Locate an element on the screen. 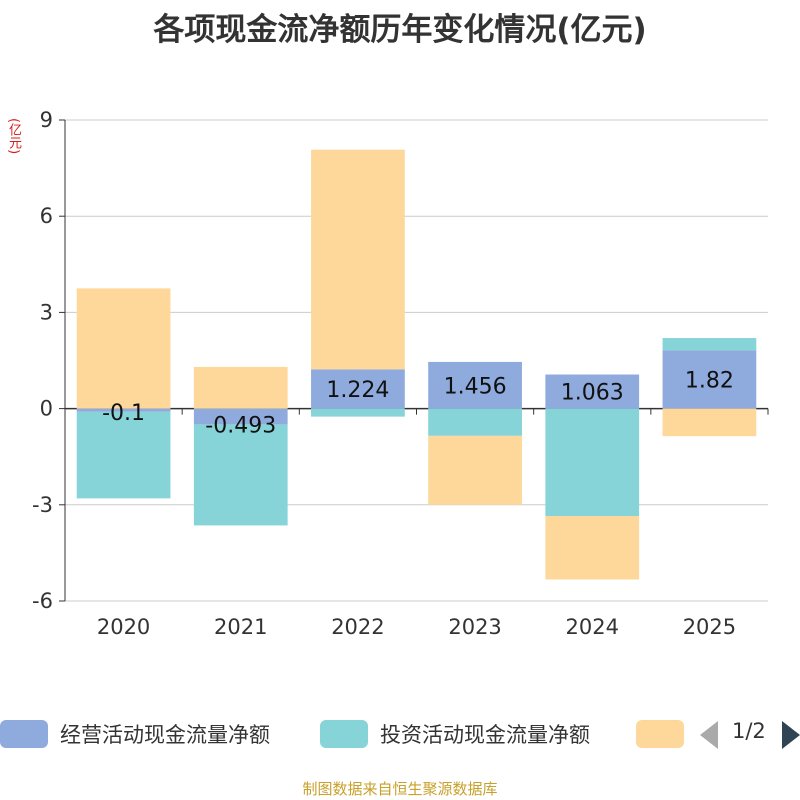  legend-pager: 1/2 is located at coordinates (750, 734).